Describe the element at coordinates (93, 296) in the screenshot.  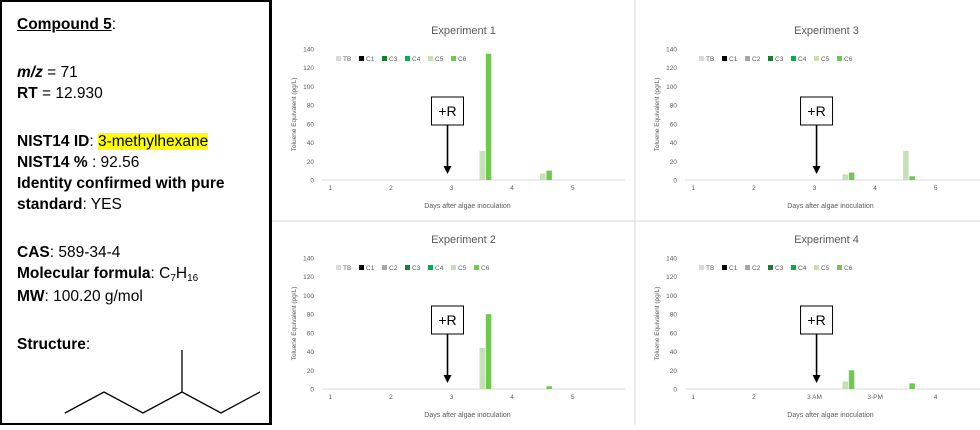
I see `mw-value: : 100.20 g/mol` at that location.